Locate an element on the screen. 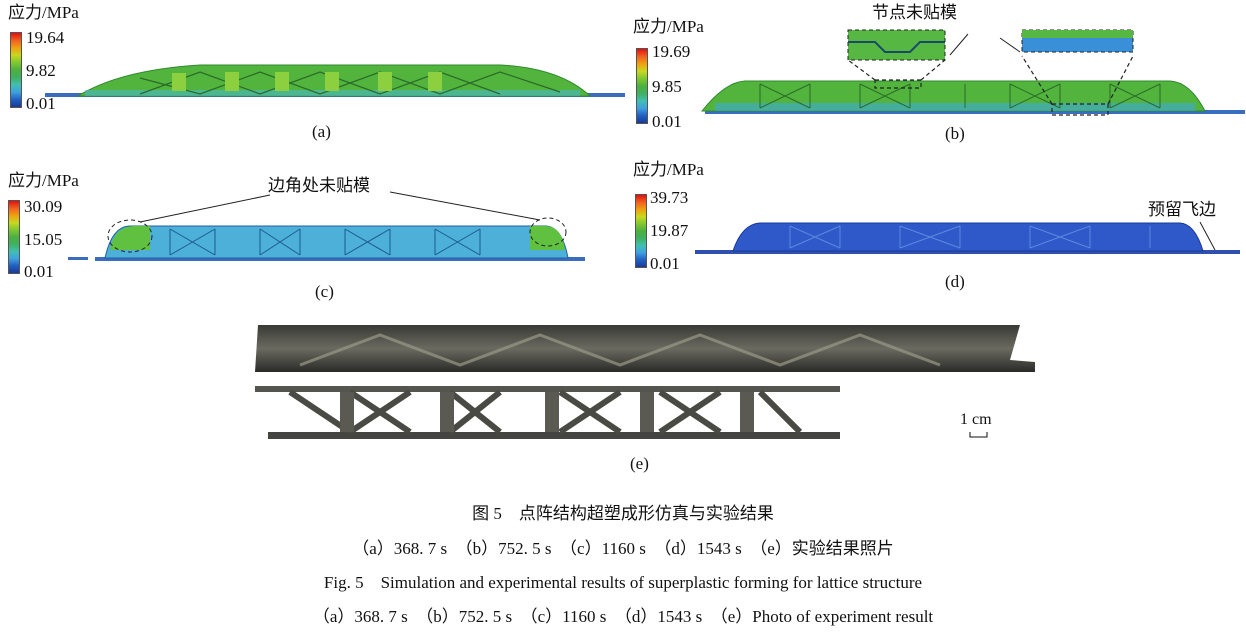 The image size is (1246, 635). legend-title-a: 应力/MPa is located at coordinates (43, 12).